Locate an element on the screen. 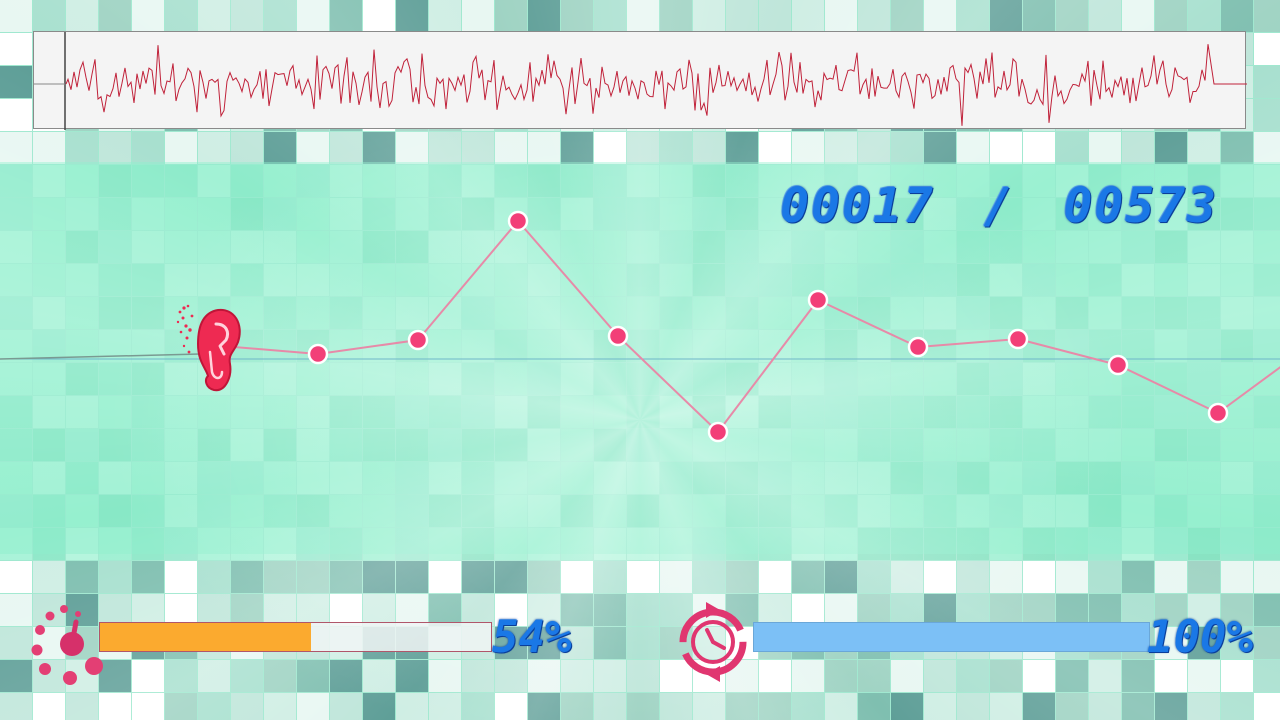 This screenshot has height=720, width=1280. waveform is located at coordinates (640, 81).